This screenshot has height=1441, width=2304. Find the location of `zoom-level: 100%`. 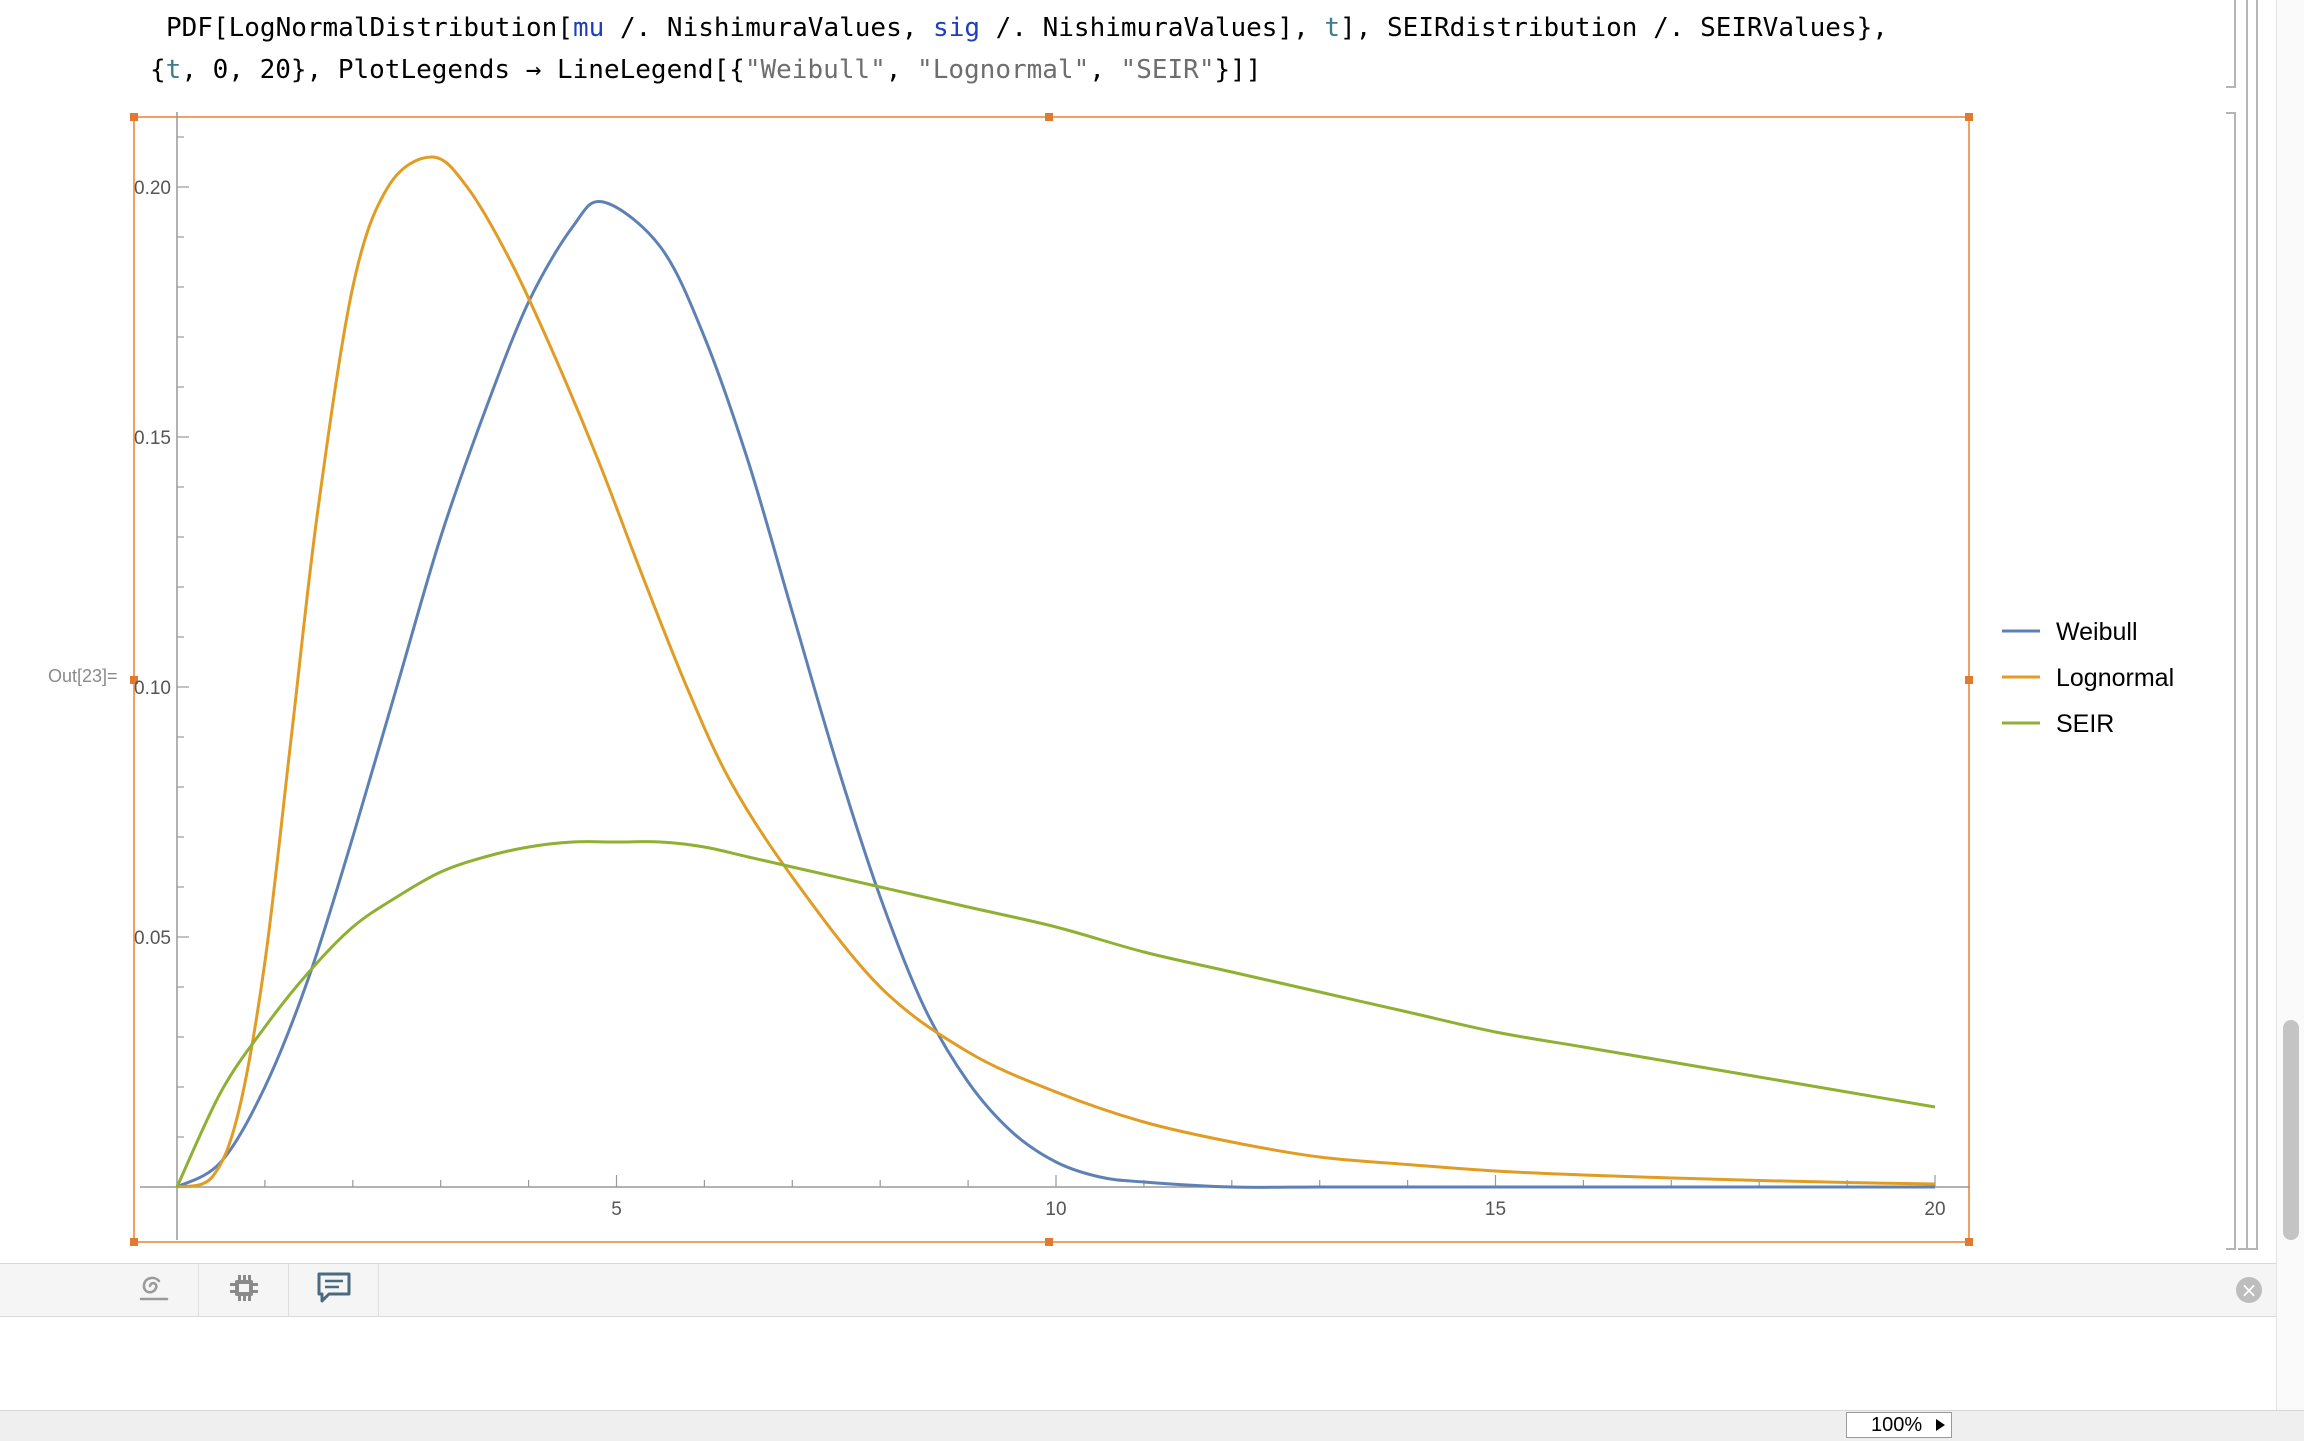

zoom-level: 100% is located at coordinates (1897, 1425).